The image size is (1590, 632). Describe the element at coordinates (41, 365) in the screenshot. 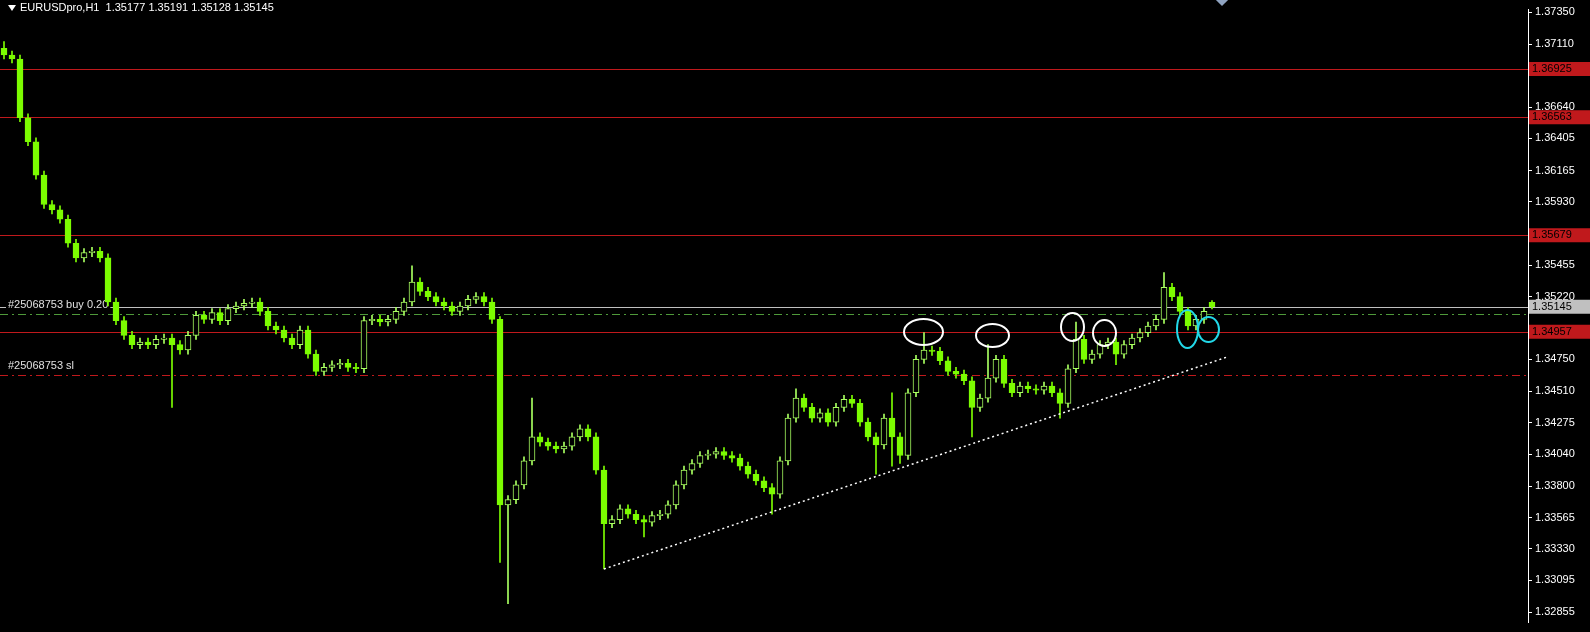

I see `ref-line-label: #25068753 sl` at that location.